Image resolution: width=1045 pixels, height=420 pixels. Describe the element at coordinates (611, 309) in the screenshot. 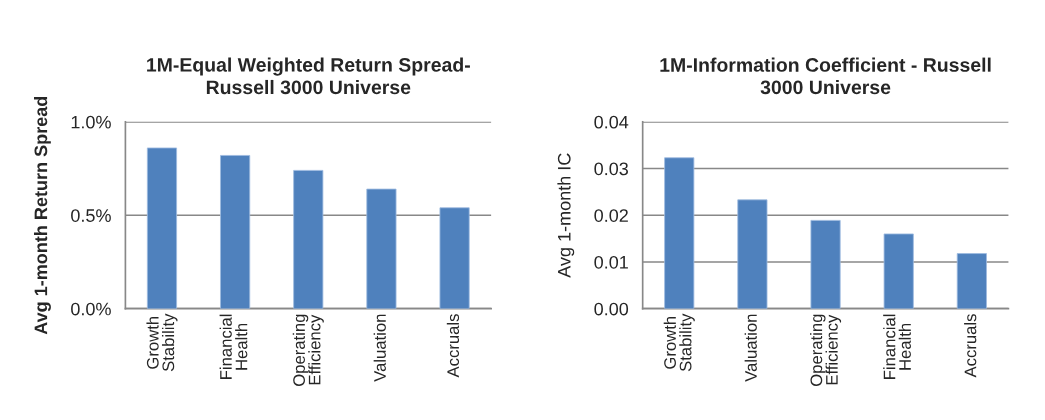

I see `y-tick-label: 0.00` at that location.